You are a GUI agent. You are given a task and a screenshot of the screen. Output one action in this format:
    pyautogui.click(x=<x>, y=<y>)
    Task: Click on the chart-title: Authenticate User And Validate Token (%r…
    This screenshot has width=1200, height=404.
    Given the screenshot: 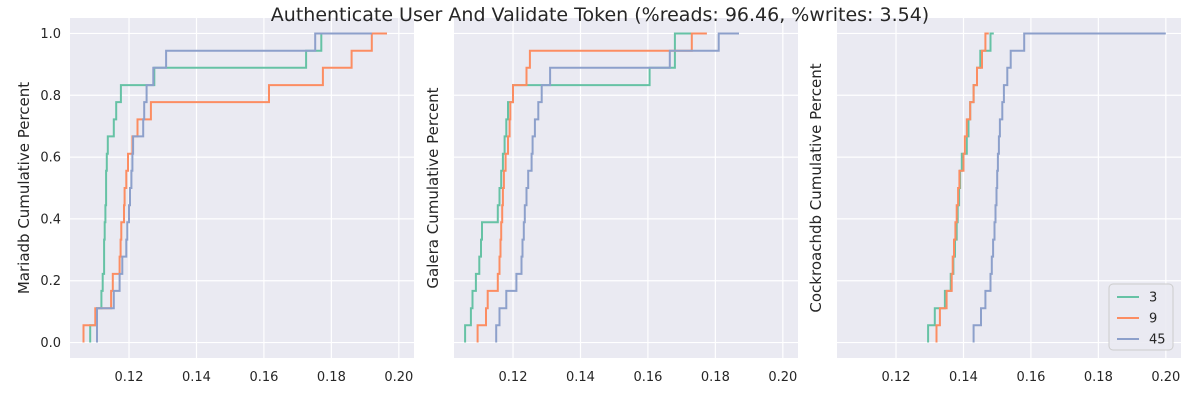 What is the action you would take?
    pyautogui.click(x=600, y=15)
    